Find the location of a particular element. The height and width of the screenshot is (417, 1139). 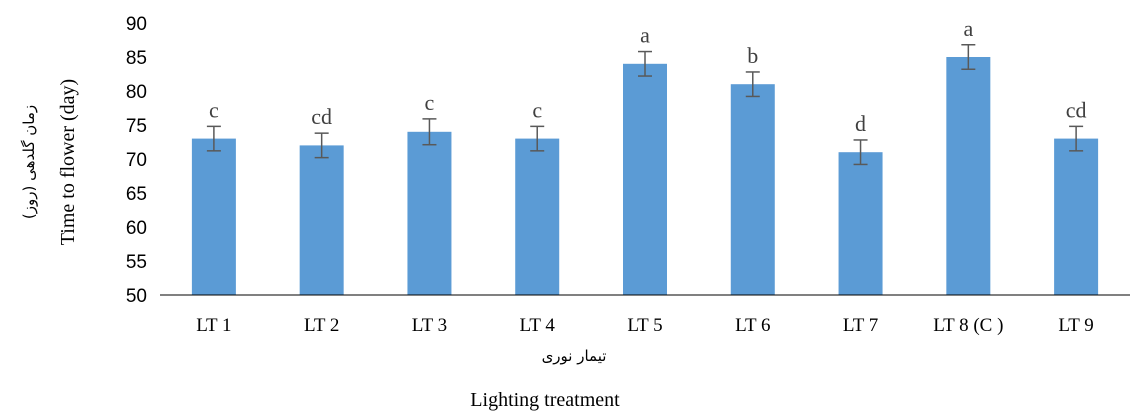

y-axis-title: Time to flower (day) is located at coordinates (68, 162).